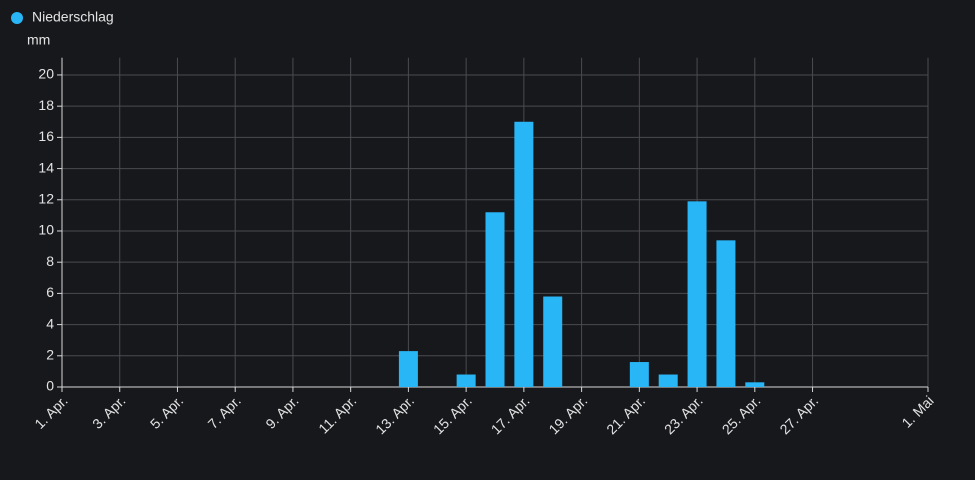 The image size is (975, 480). What do you see at coordinates (224, 411) in the screenshot?
I see `x-tick-label: 7. Apr.` at bounding box center [224, 411].